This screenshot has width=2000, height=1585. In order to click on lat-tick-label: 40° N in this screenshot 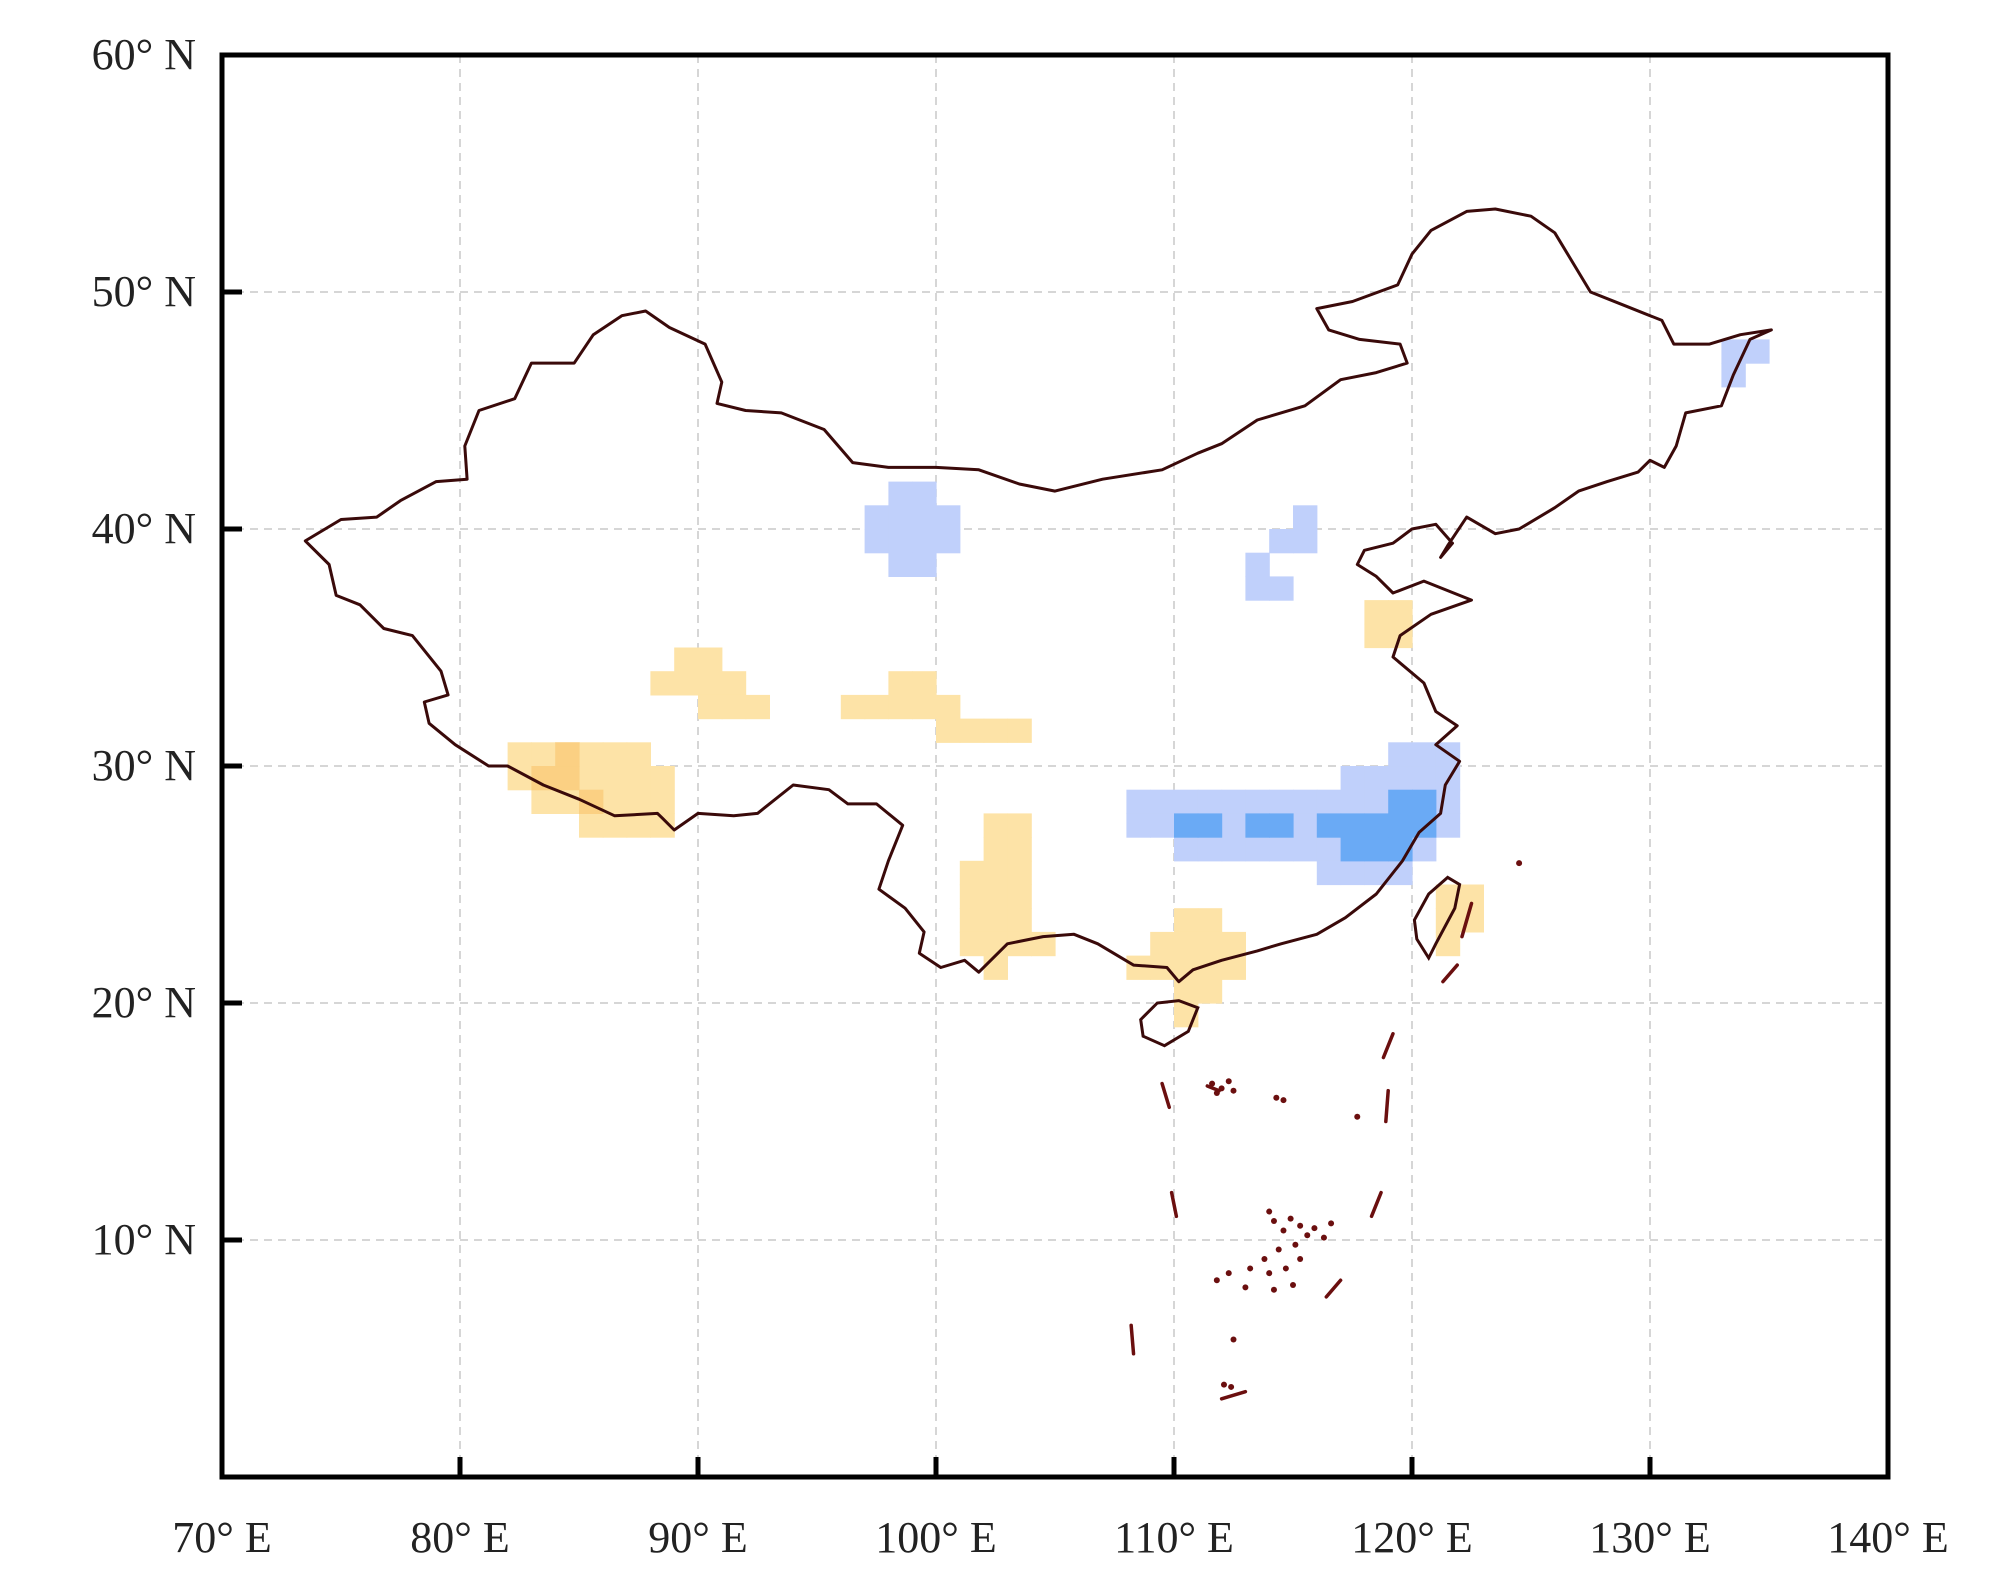, I will do `click(144, 528)`.